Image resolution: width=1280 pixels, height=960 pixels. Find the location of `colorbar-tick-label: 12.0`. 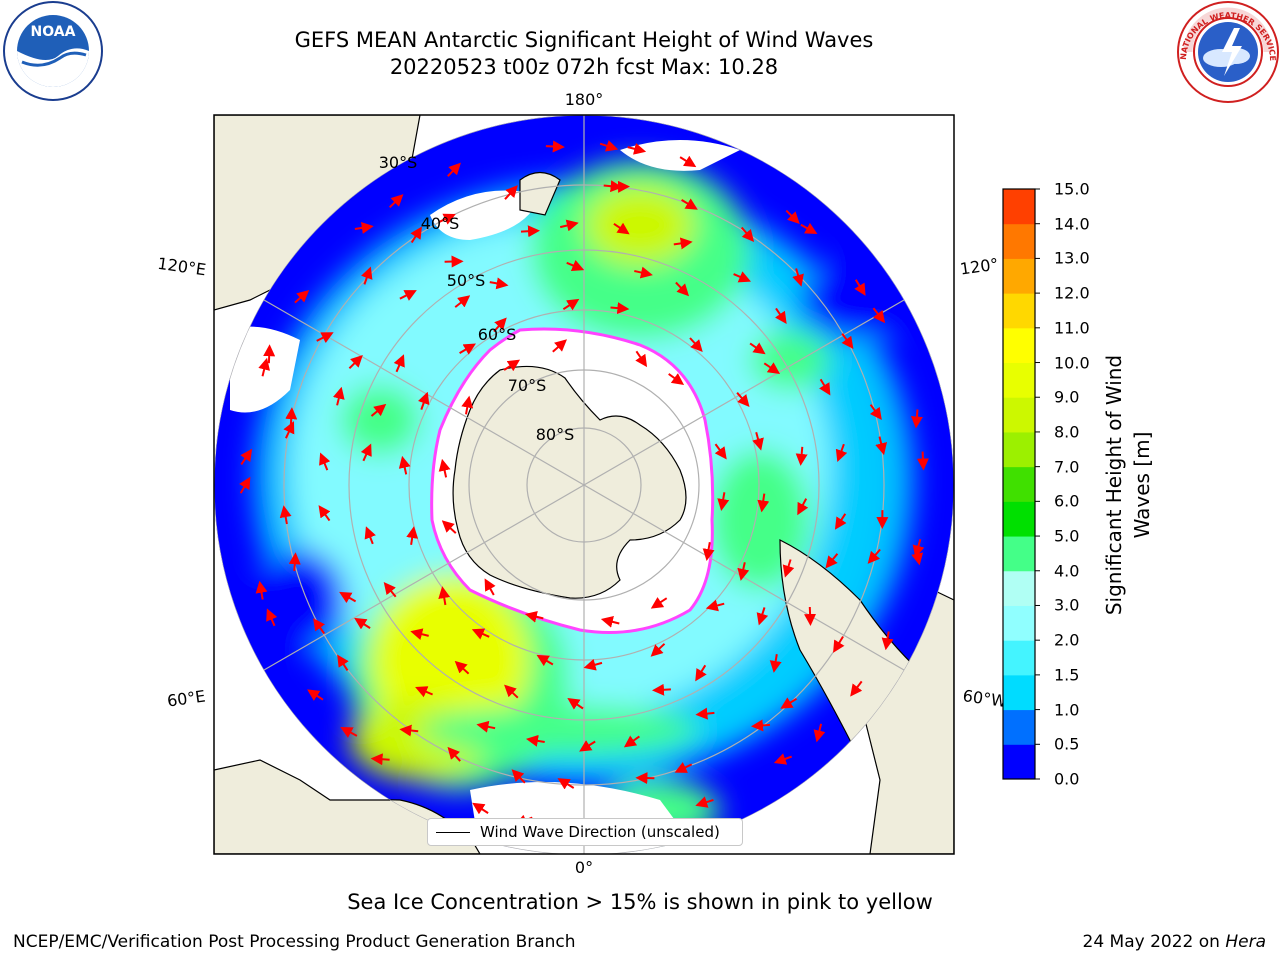

colorbar-tick-label: 12.0 is located at coordinates (1072, 293).